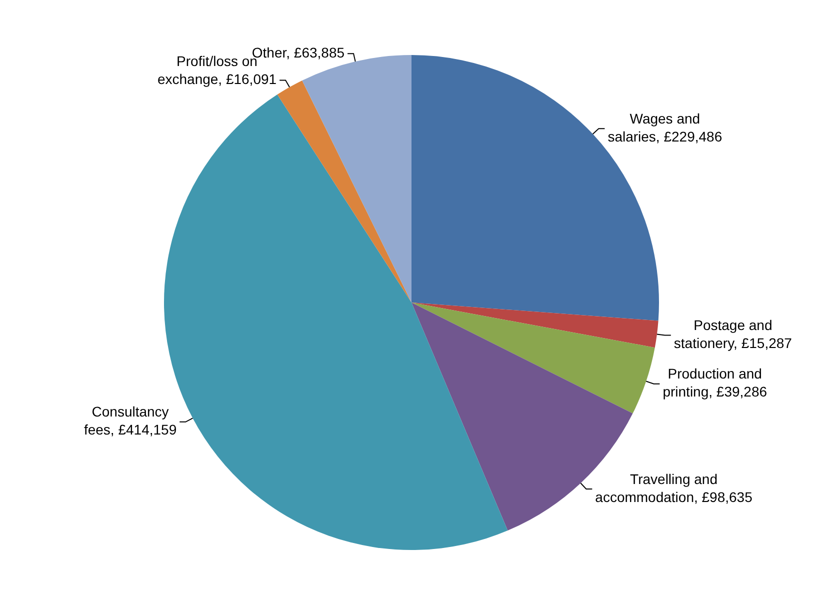  What do you see at coordinates (715, 383) in the screenshot?
I see `slice-label: Production and printing, £39,286` at bounding box center [715, 383].